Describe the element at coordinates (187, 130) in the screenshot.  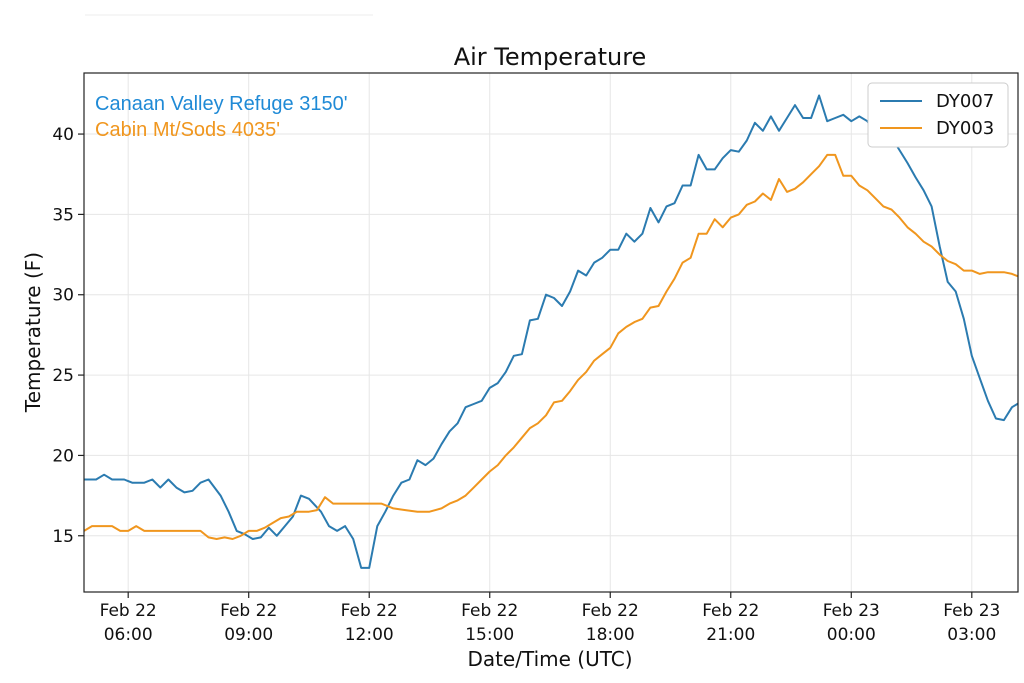
I see `annotation-cabin-mt-sods: Cabin Mt/Sods 4035'` at that location.